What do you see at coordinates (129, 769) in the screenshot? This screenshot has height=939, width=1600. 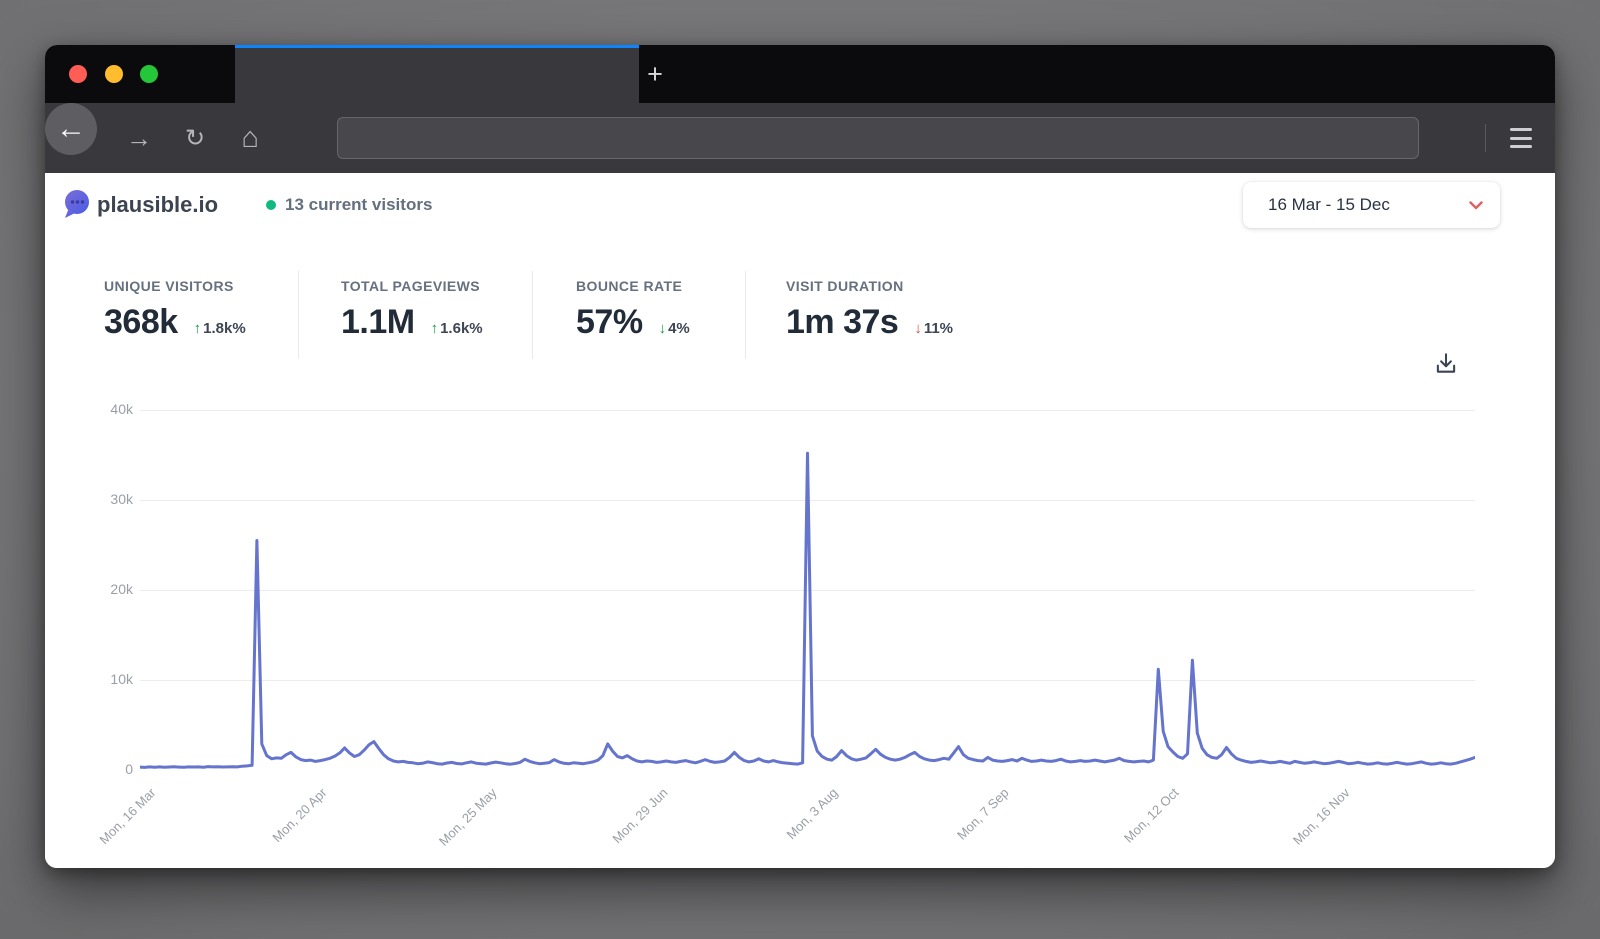 I see `y-axis-tick-label: 0` at bounding box center [129, 769].